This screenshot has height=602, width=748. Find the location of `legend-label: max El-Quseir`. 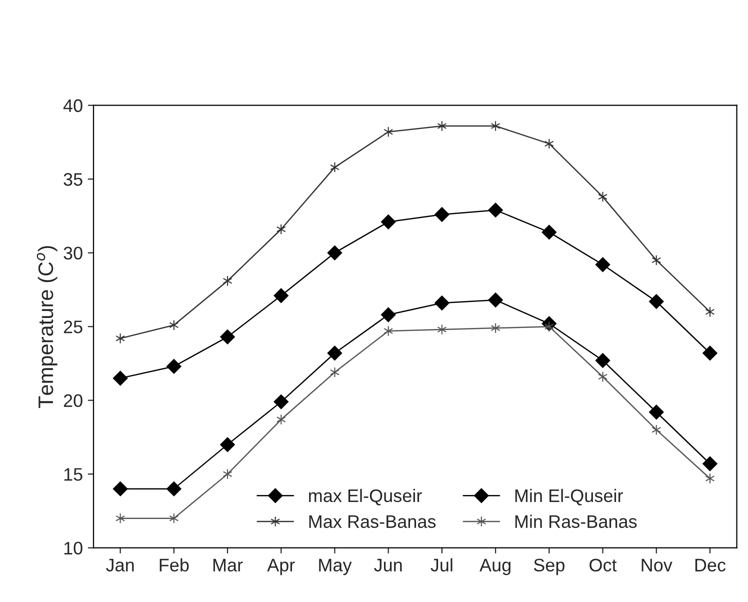

legend-label: max El-Quseir is located at coordinates (365, 497).